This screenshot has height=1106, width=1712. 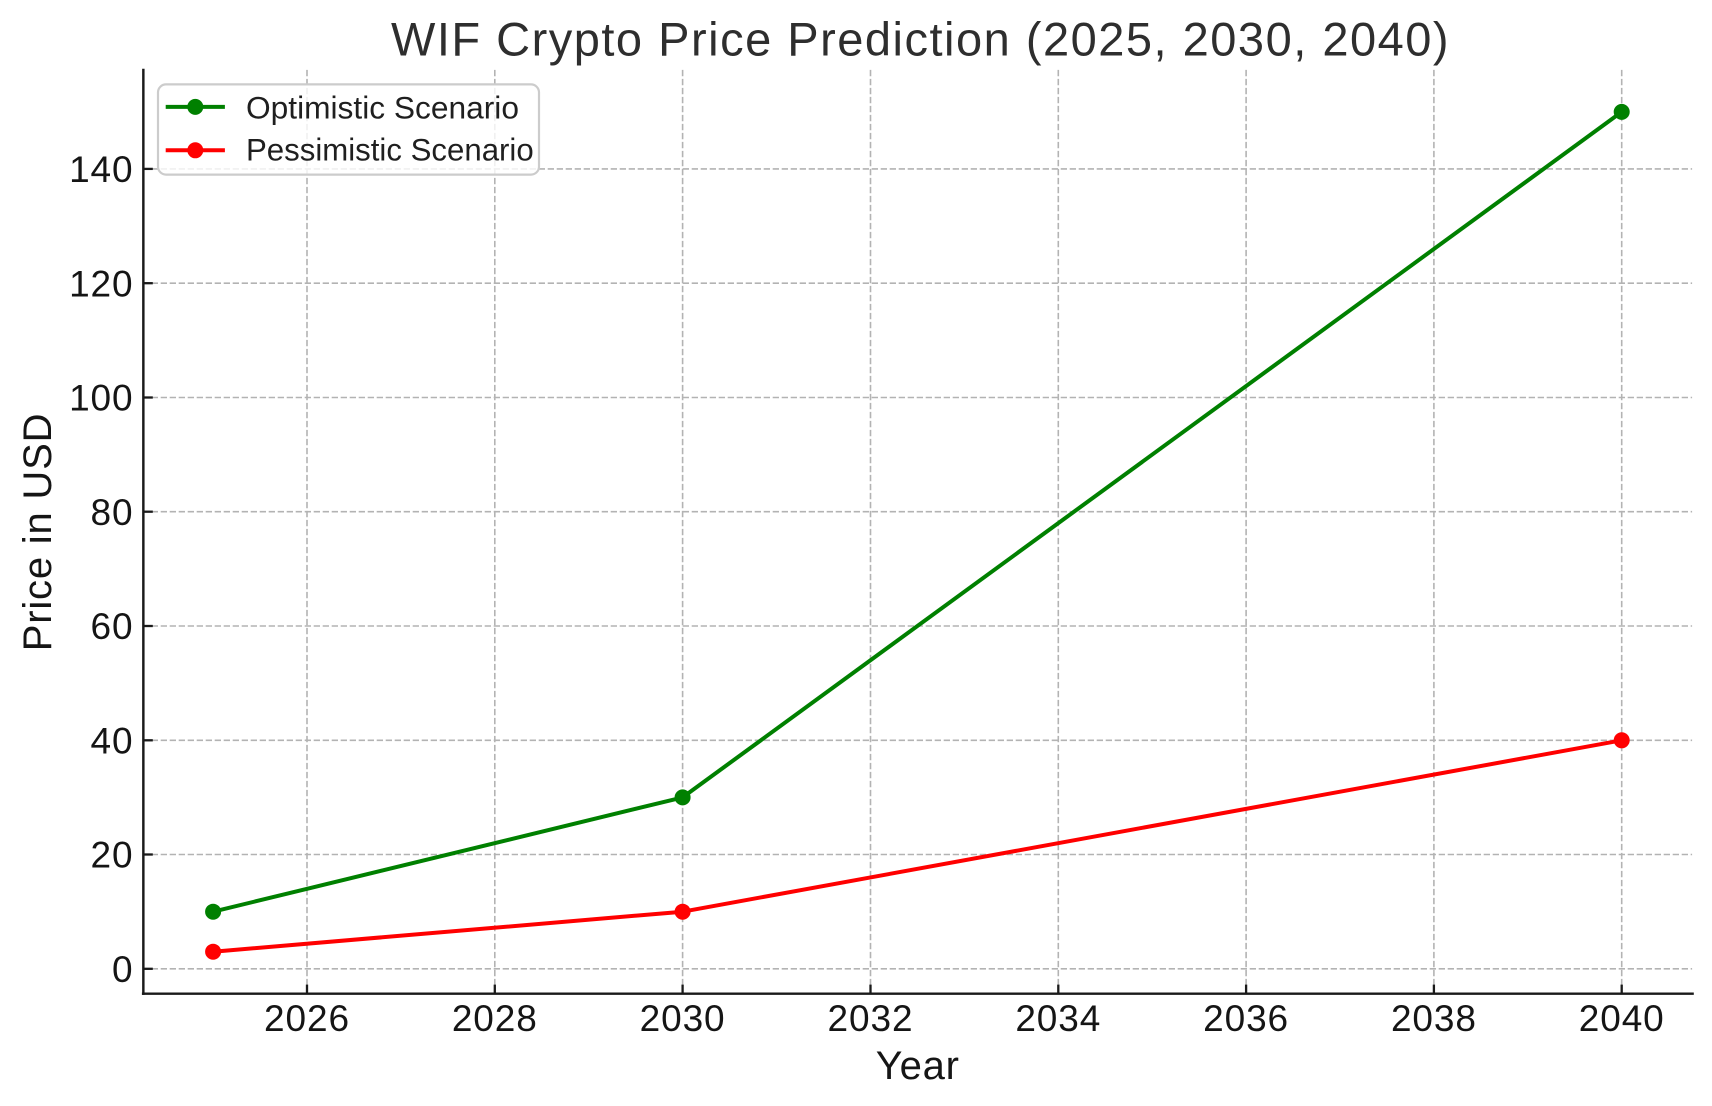 I want to click on svg-text: 2028, so click(x=495, y=1018).